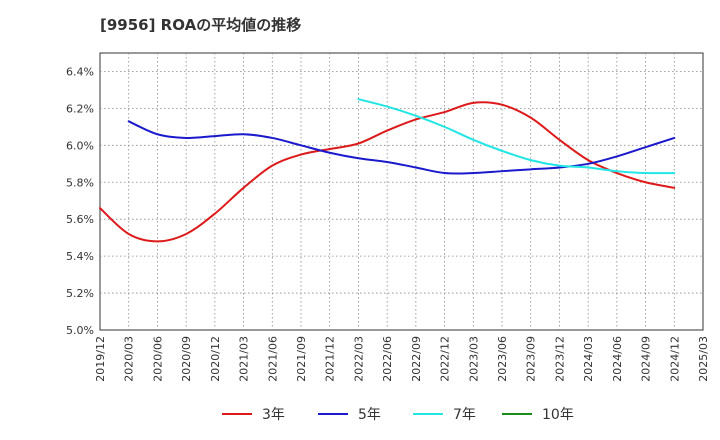  What do you see at coordinates (272, 359) in the screenshot?
I see `x-tick-label: 2021/06` at bounding box center [272, 359].